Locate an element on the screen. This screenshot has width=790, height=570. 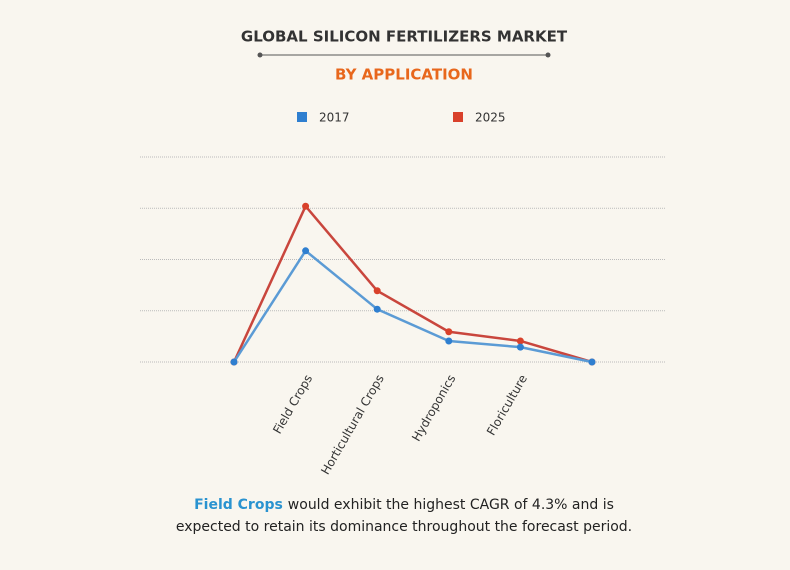
annotation-highlight: Field Crops is located at coordinates (238, 505).